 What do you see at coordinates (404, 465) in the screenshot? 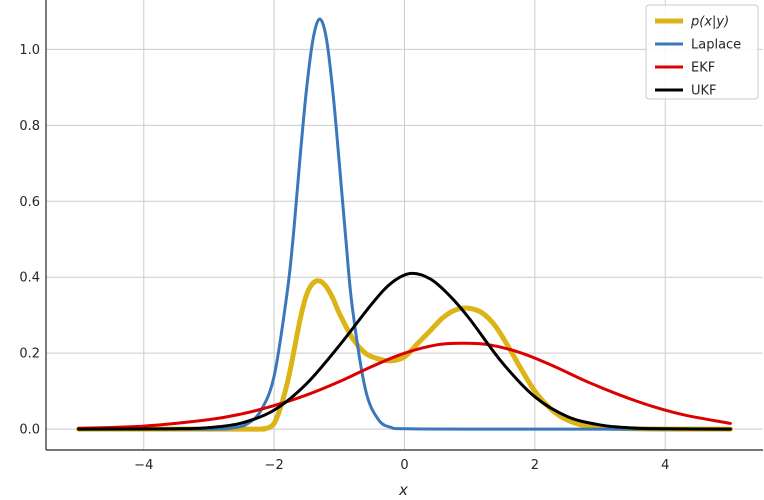
I see `x-tick-label: 0` at bounding box center [404, 465].